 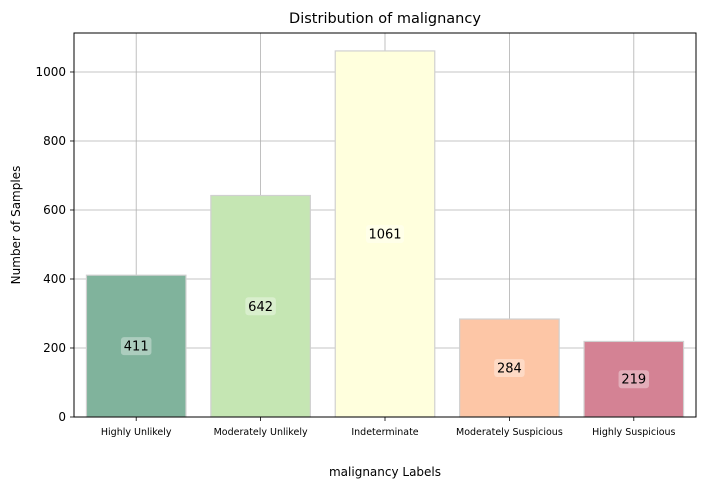 I want to click on y-tick-label: 0, so click(x=62, y=417).